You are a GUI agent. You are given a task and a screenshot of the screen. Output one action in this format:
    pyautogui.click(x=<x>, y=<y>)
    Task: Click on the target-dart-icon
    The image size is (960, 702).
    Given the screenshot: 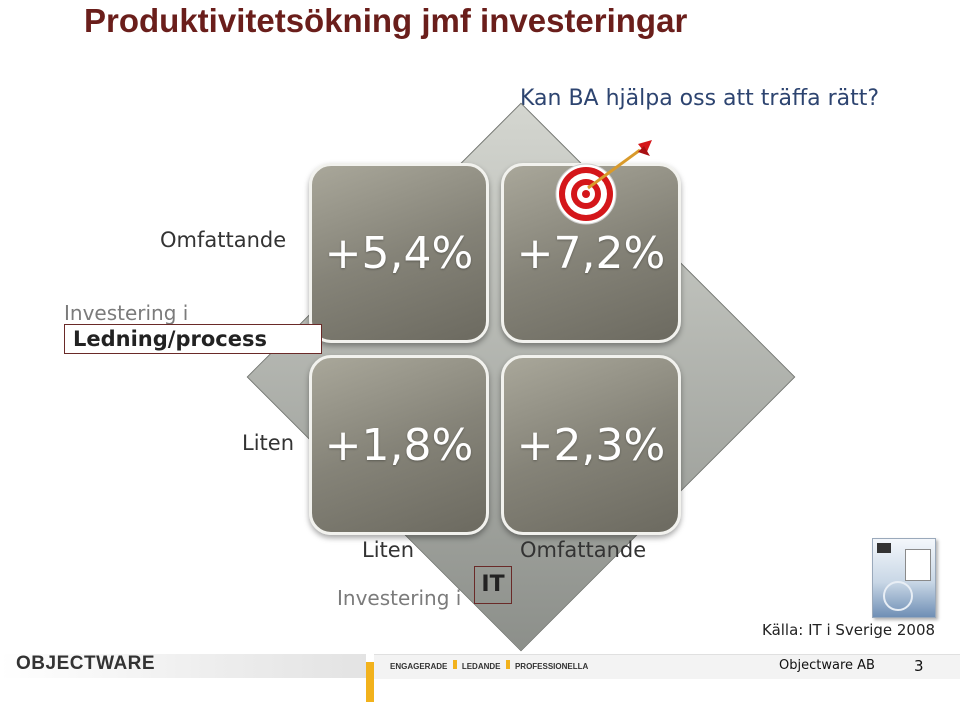 What is the action you would take?
    pyautogui.click(x=603, y=182)
    